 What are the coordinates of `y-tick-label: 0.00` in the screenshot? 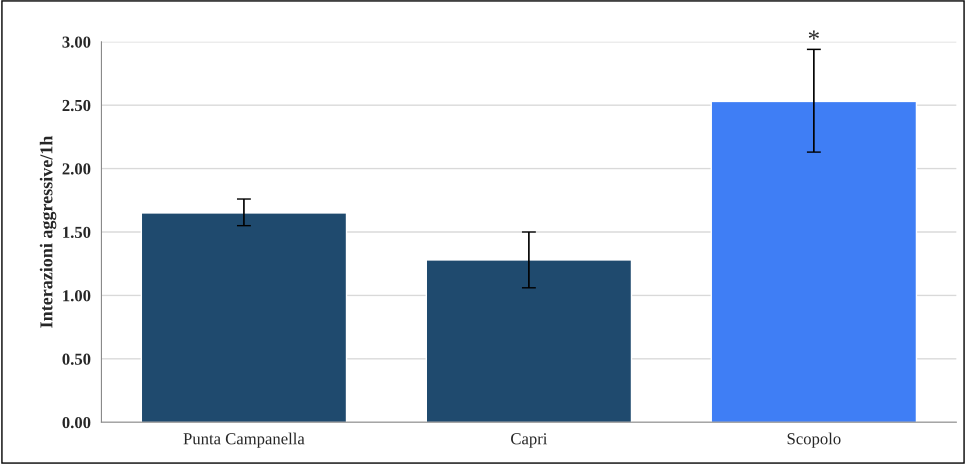 It's located at (76, 422).